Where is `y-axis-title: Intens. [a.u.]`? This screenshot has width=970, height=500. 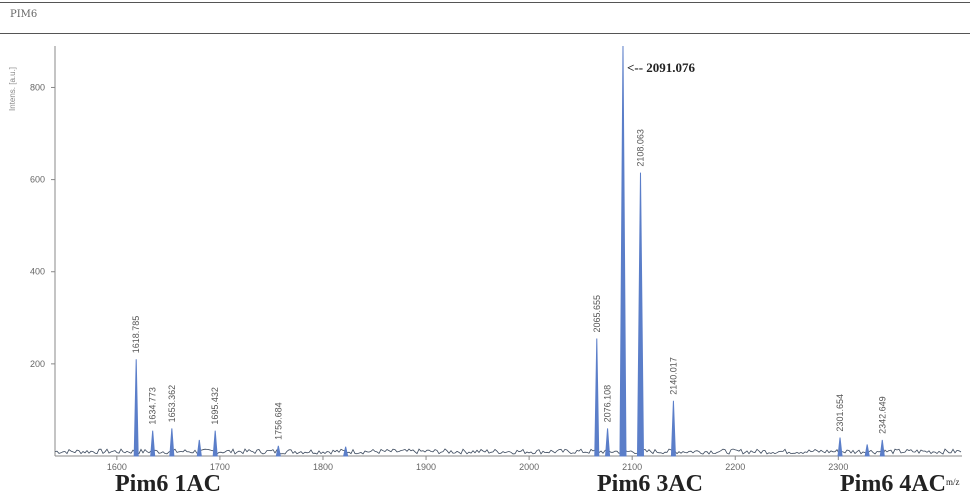 y-axis-title: Intens. [a.u.] is located at coordinates (12, 89).